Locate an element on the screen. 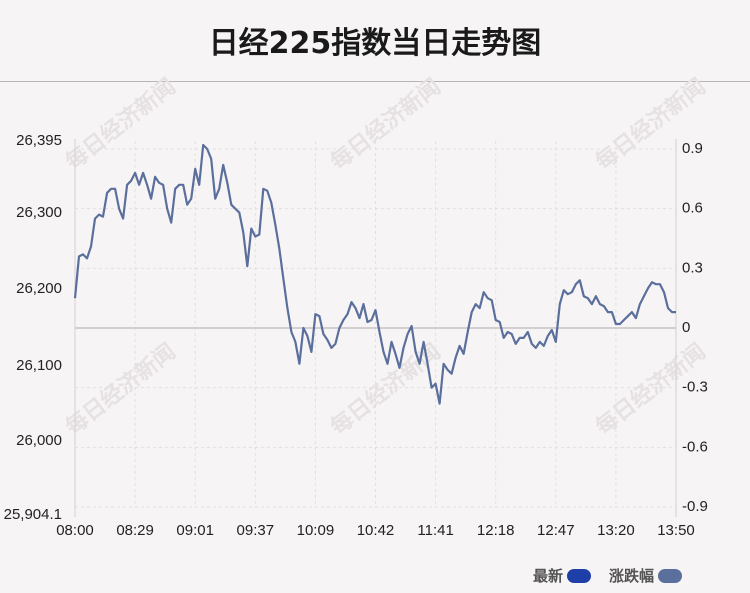  y-tick-label-right: -0.6 is located at coordinates (695, 446).